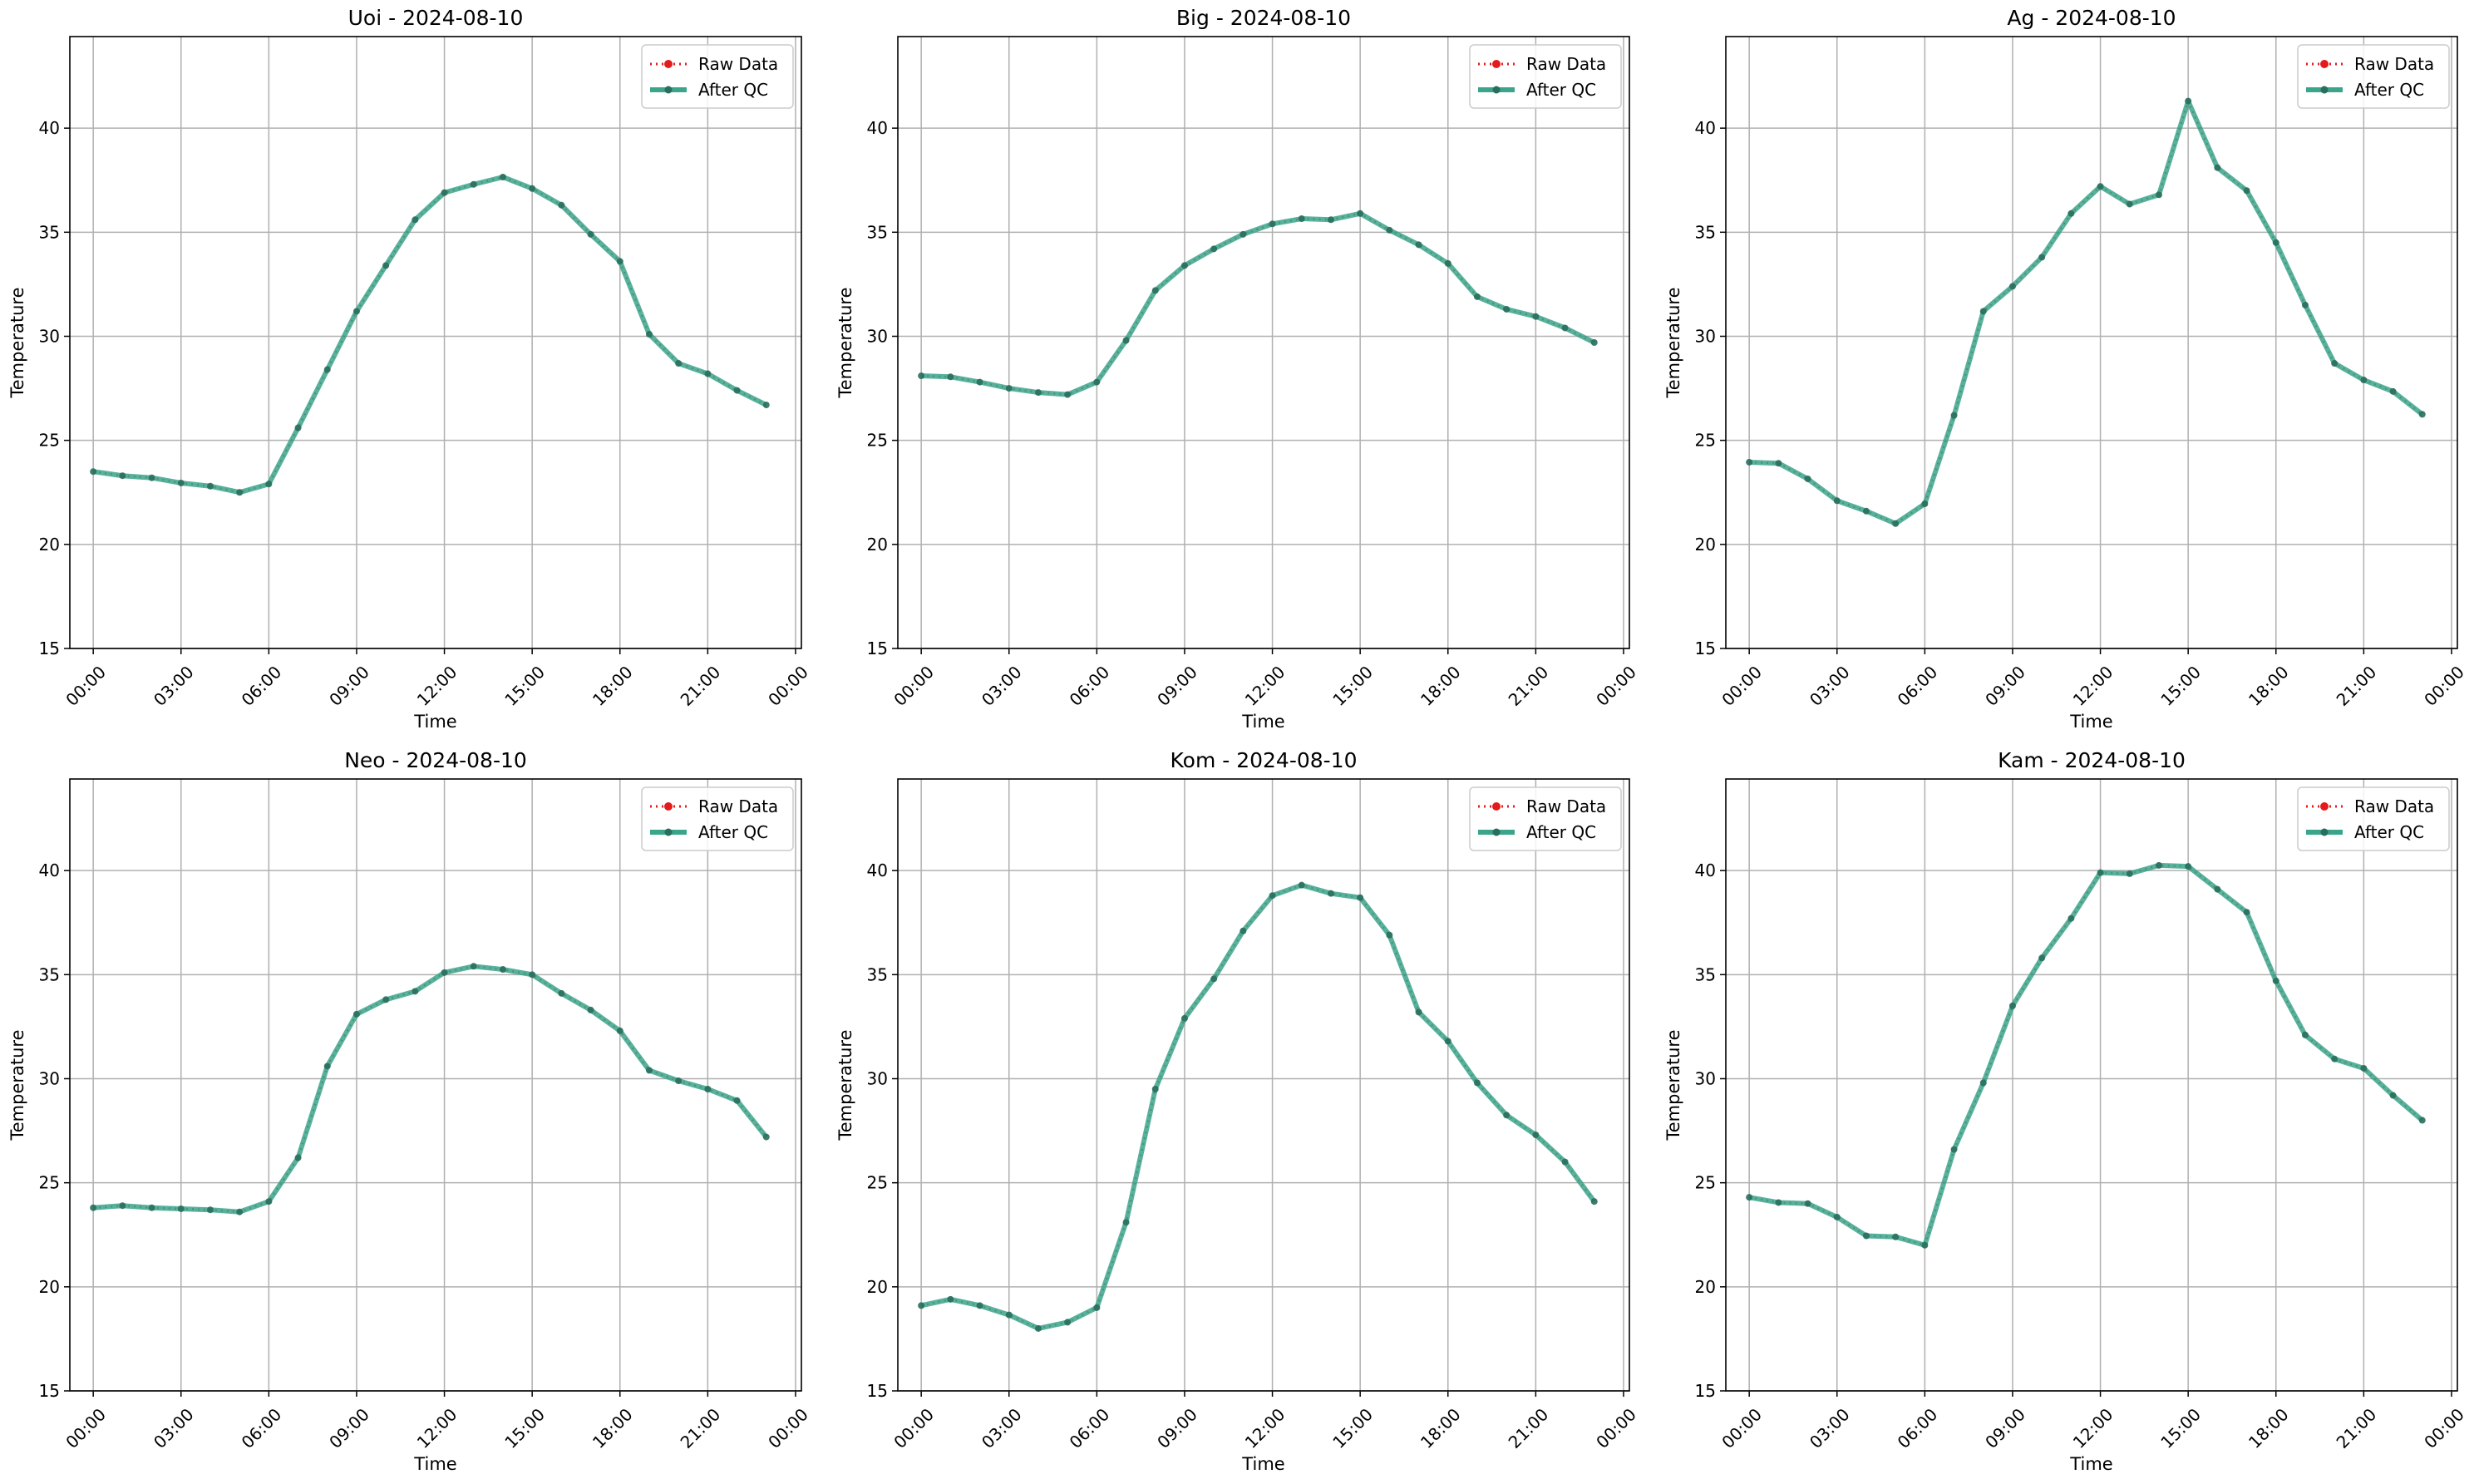 Image resolution: width=2479 pixels, height=1484 pixels. I want to click on subplot-title: Ag - 2024-08-10, so click(2091, 18).